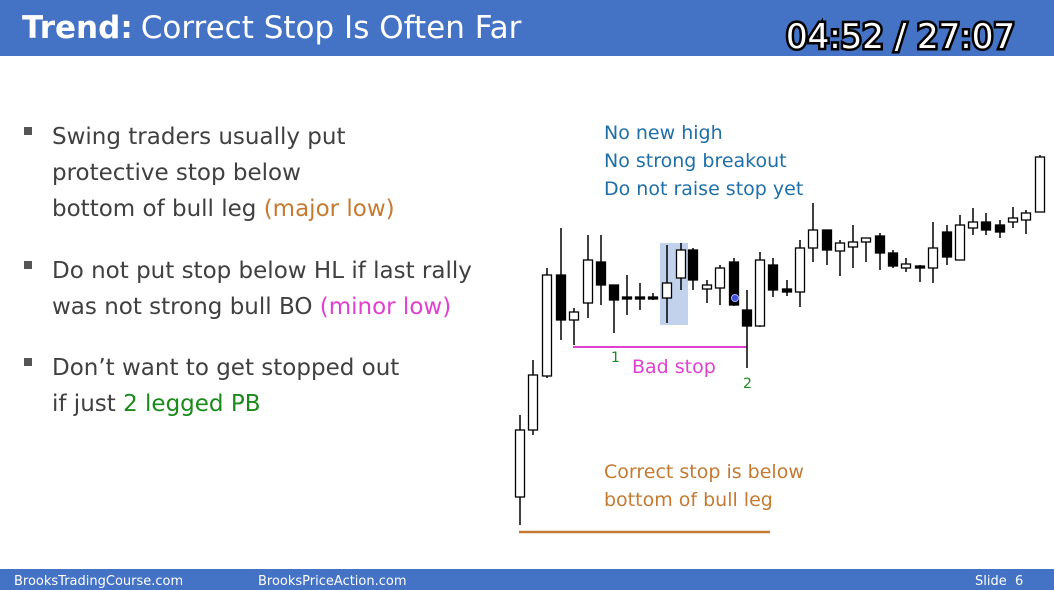 The image size is (1054, 590). I want to click on note: No strong breakout, so click(695, 161).